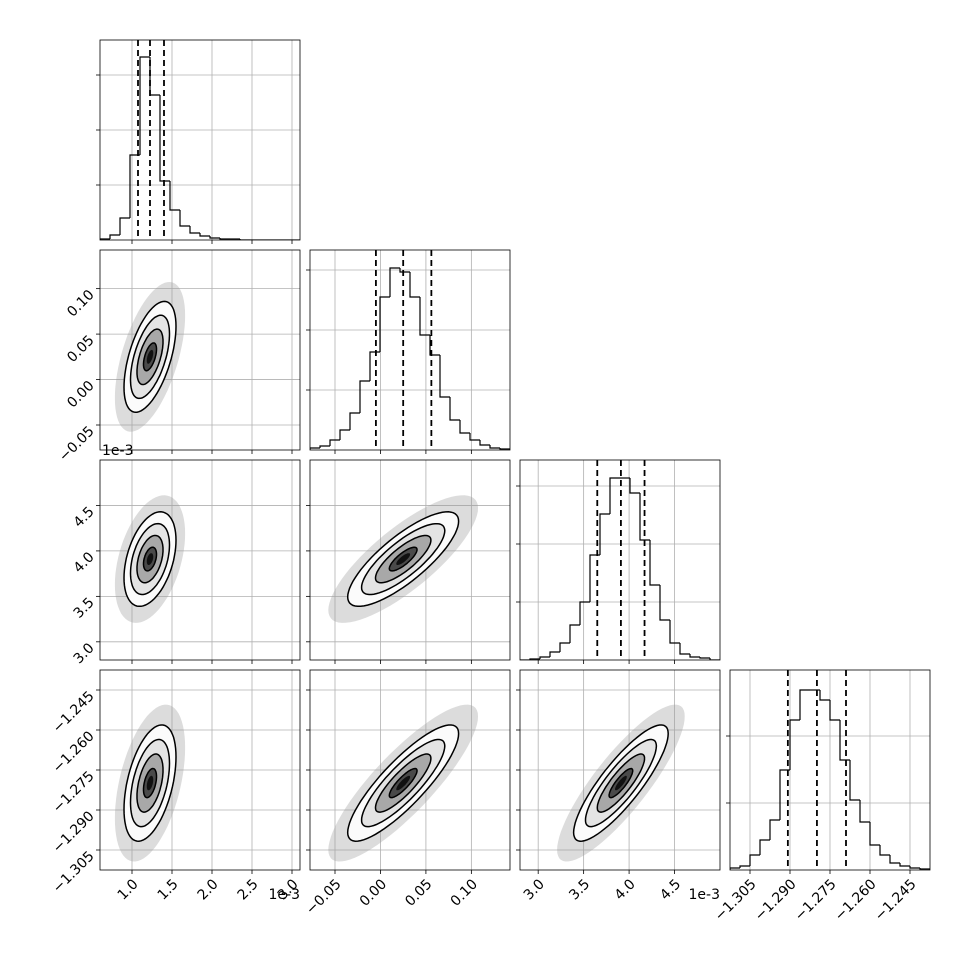 Image resolution: width=970 pixels, height=970 pixels. I want to click on x-tick-label: −1.290, so click(776, 900).